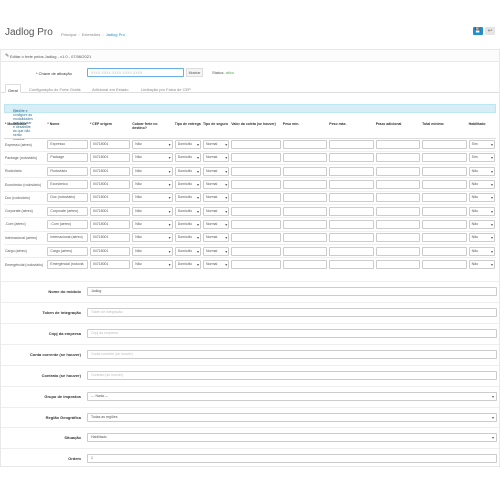 The width and height of the screenshot is (500, 500). I want to click on form-input: Conta corrente (se houver), so click(292, 354).